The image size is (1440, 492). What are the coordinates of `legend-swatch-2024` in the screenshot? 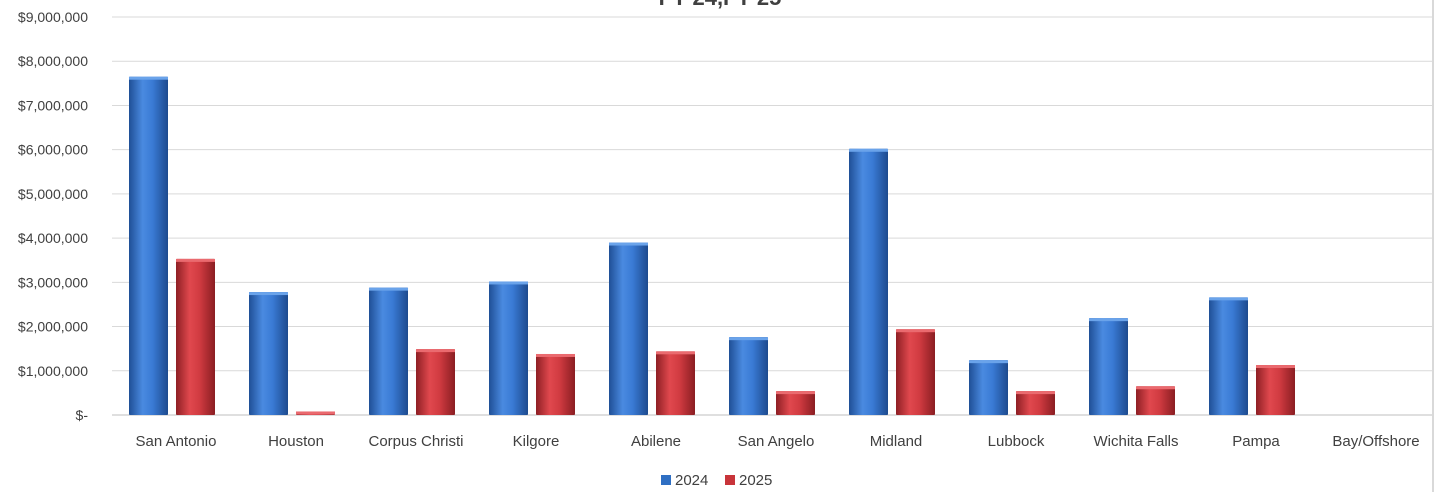 It's located at (666, 480).